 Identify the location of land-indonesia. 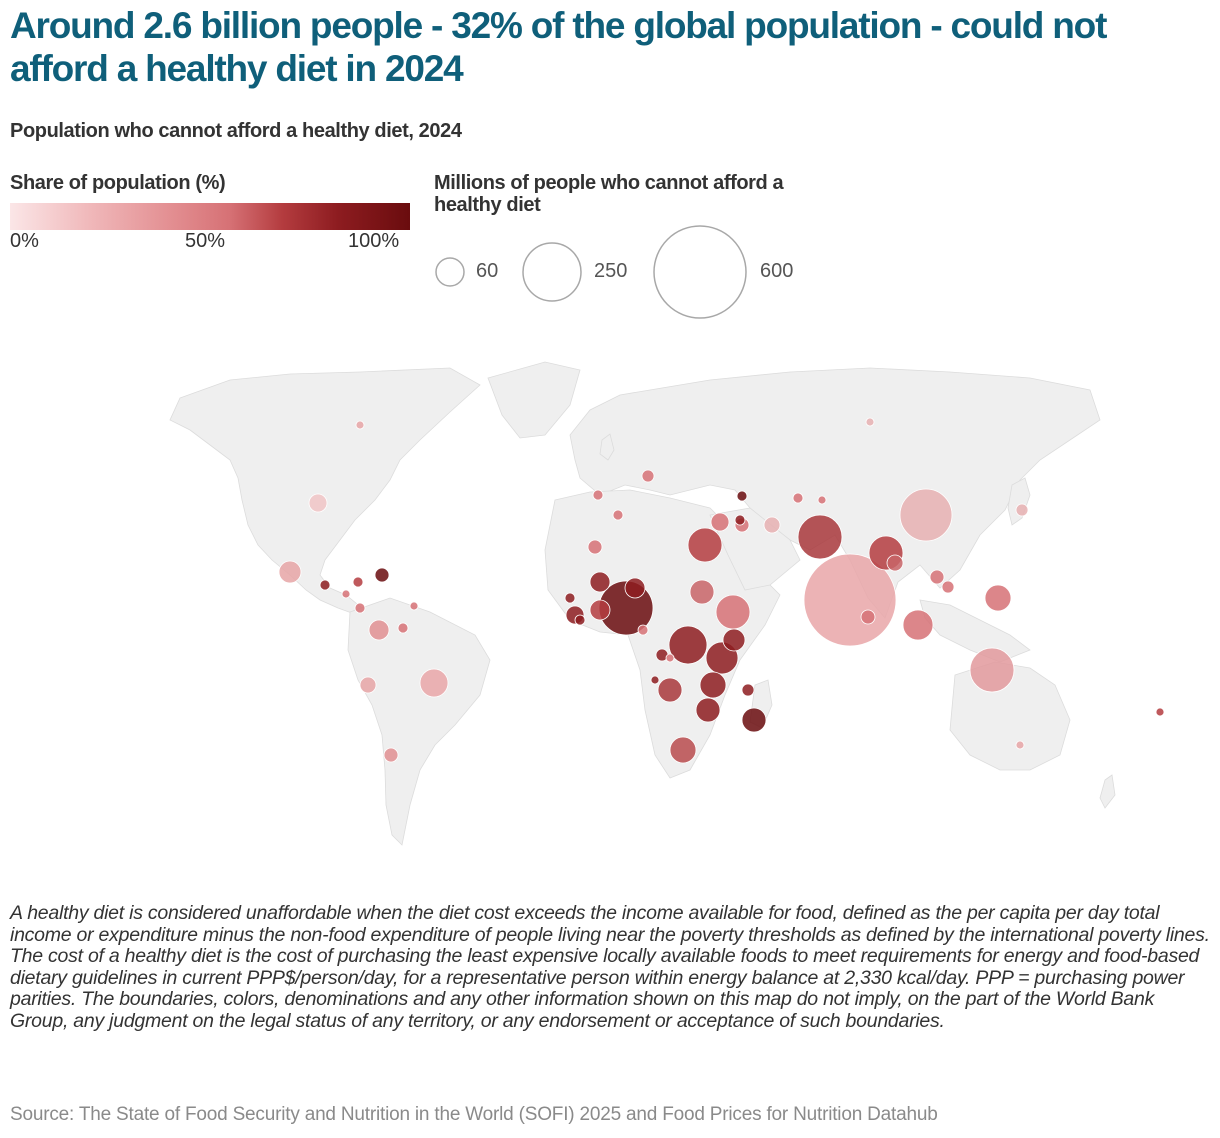
(975, 631).